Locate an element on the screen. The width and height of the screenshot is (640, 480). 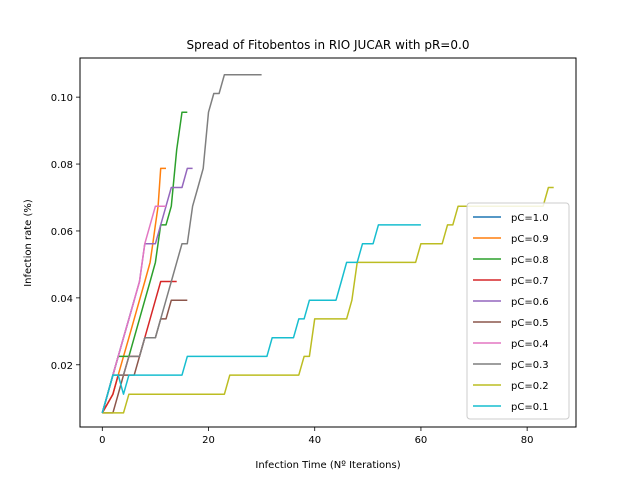
legend-label-8: pC=0.2 is located at coordinates (530, 386).